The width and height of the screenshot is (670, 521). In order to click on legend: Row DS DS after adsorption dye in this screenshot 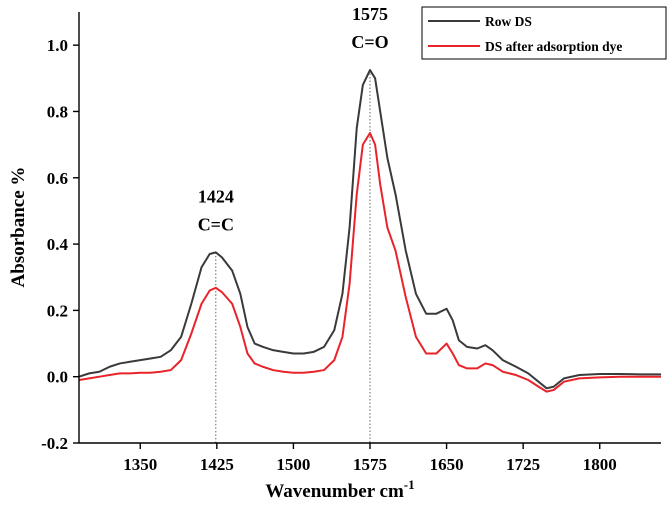, I will do `click(544, 33)`.